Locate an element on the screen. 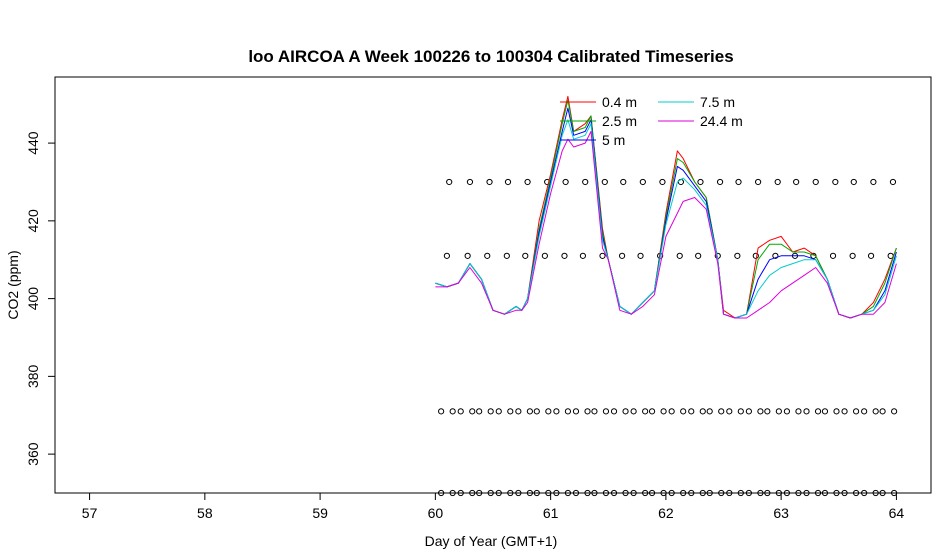 Image resolution: width=950 pixels, height=550 pixels. x-tick-label: 63 is located at coordinates (781, 513).